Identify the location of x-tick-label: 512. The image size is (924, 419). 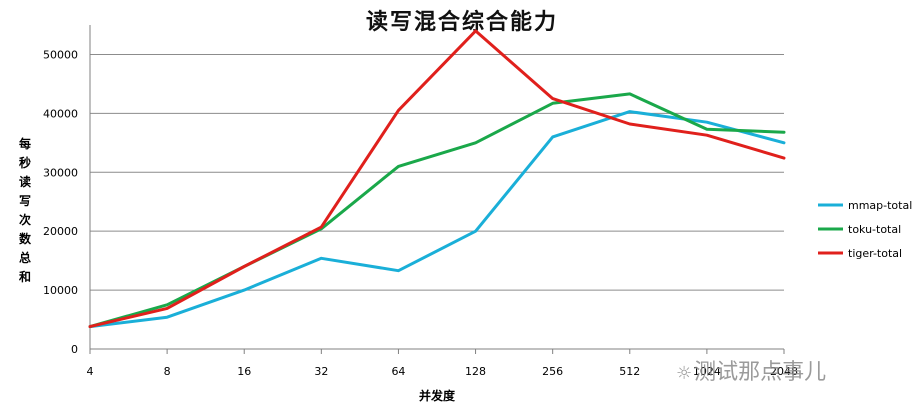
(629, 371).